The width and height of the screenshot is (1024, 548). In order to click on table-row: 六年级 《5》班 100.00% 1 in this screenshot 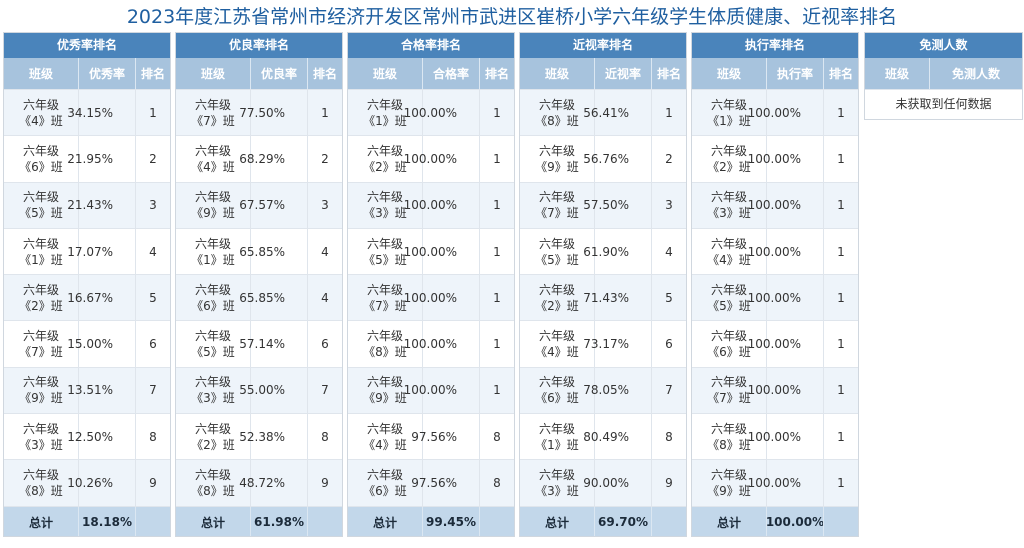, I will do `click(775, 297)`.